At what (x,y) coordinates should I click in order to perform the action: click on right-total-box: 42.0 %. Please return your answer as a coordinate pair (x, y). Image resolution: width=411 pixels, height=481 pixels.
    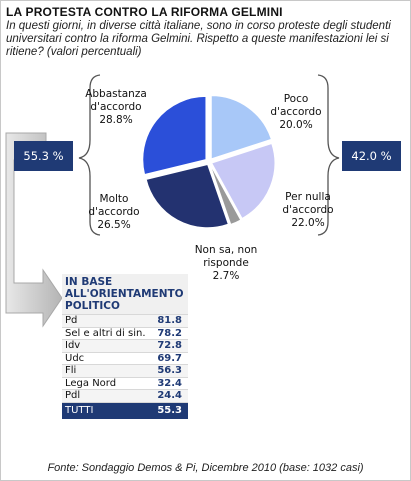
    Looking at the image, I should click on (371, 156).